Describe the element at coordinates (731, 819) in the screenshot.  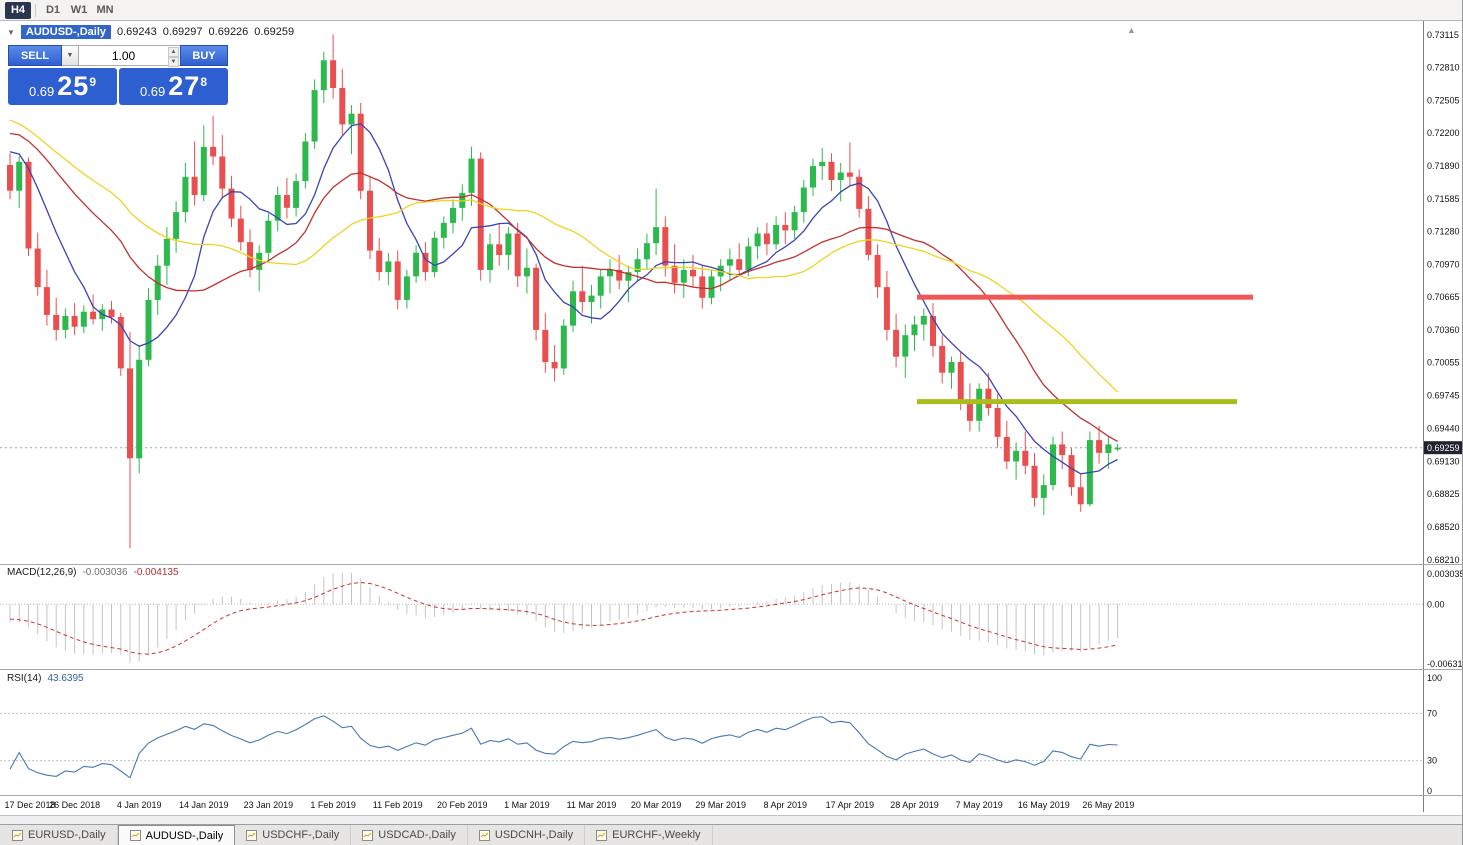
I see `window-resize-strip` at that location.